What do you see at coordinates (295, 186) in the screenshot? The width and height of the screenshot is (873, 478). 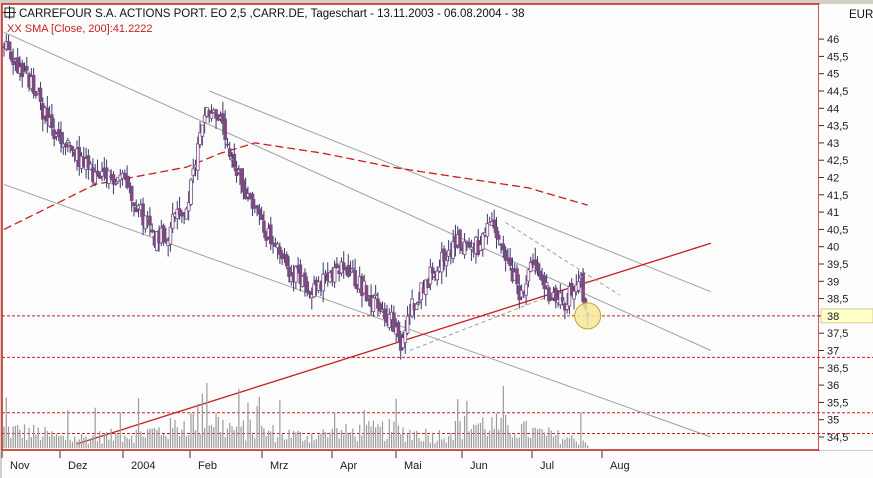 I see `sma-line` at bounding box center [295, 186].